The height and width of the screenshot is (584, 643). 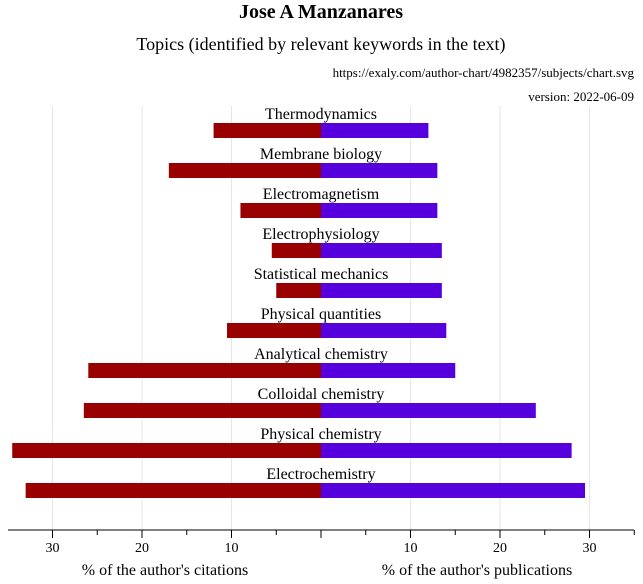 I want to click on left-tick-label: 20, so click(x=142, y=548).